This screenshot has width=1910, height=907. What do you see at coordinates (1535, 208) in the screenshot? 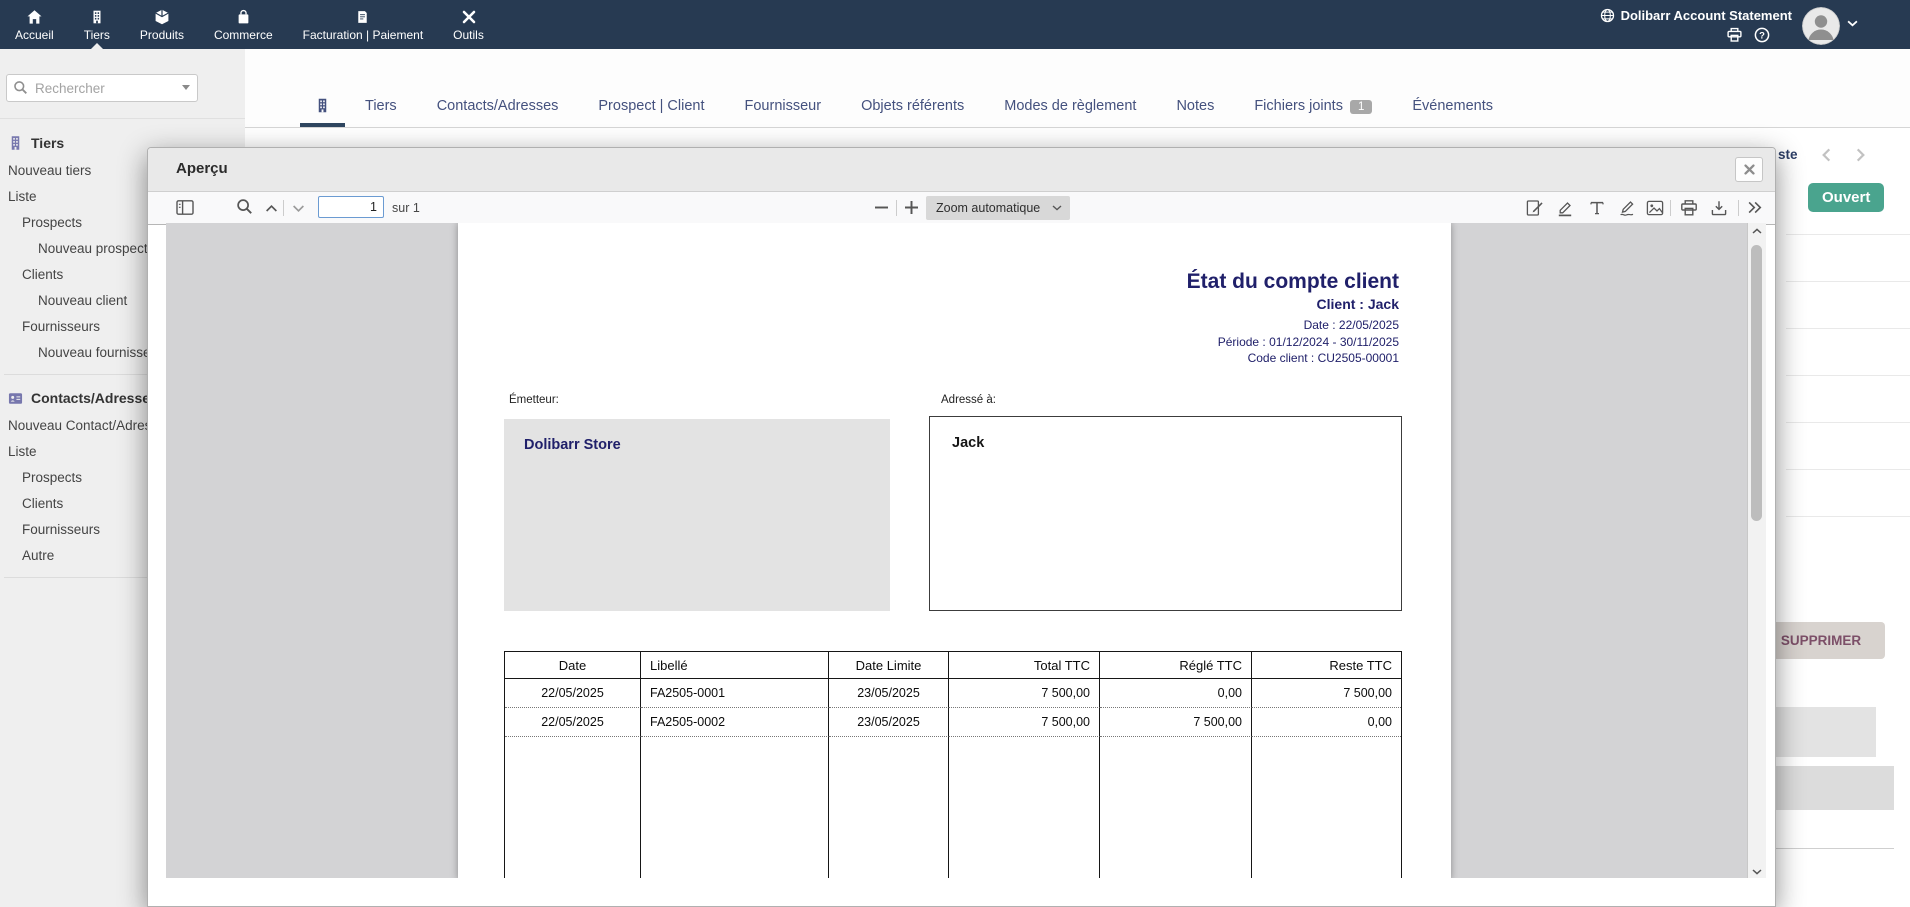
I see `signature-tool-icon` at bounding box center [1535, 208].